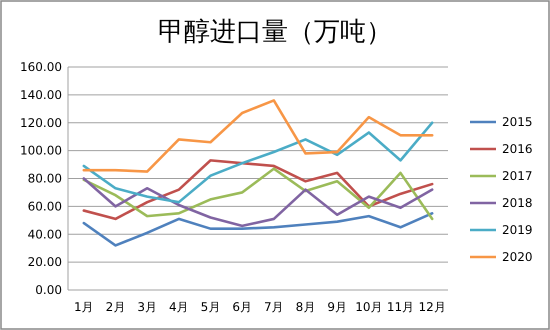 The height and width of the screenshot is (330, 550). What do you see at coordinates (517, 176) in the screenshot?
I see `legend-label: 2017` at bounding box center [517, 176].